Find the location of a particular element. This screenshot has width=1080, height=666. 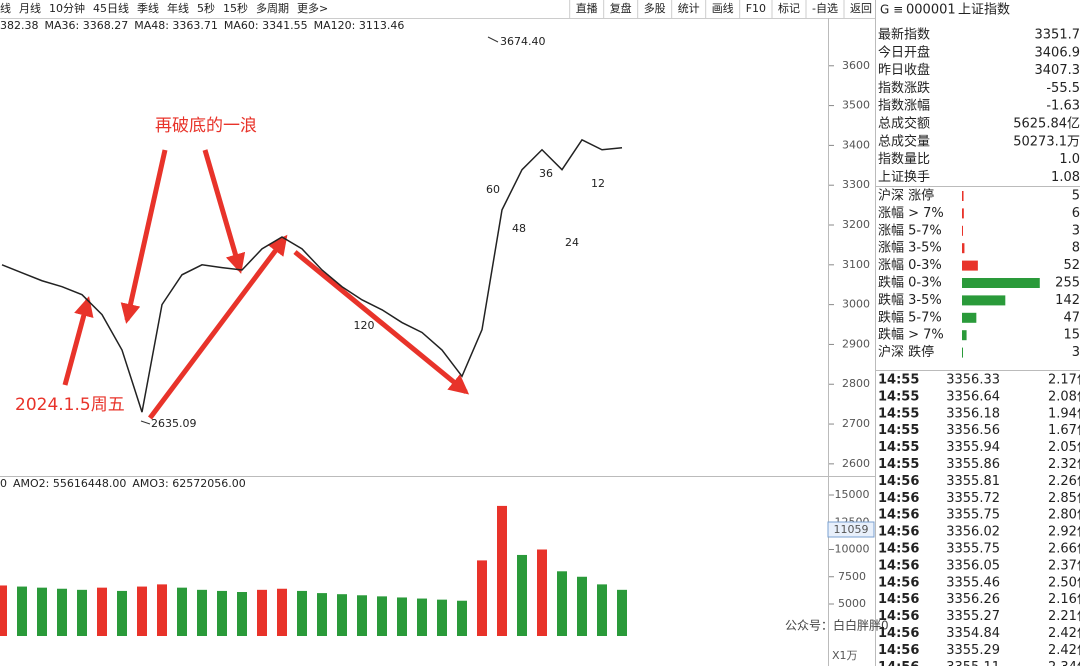

y-tick-label: 3300 is located at coordinates (856, 184).